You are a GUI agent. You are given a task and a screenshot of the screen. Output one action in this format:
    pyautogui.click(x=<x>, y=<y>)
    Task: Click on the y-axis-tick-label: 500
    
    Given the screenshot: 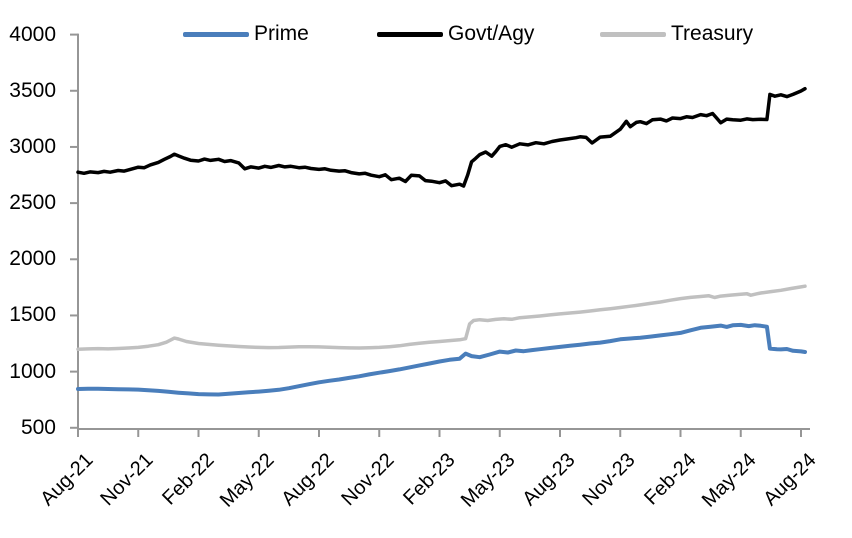 What is the action you would take?
    pyautogui.click(x=38, y=427)
    